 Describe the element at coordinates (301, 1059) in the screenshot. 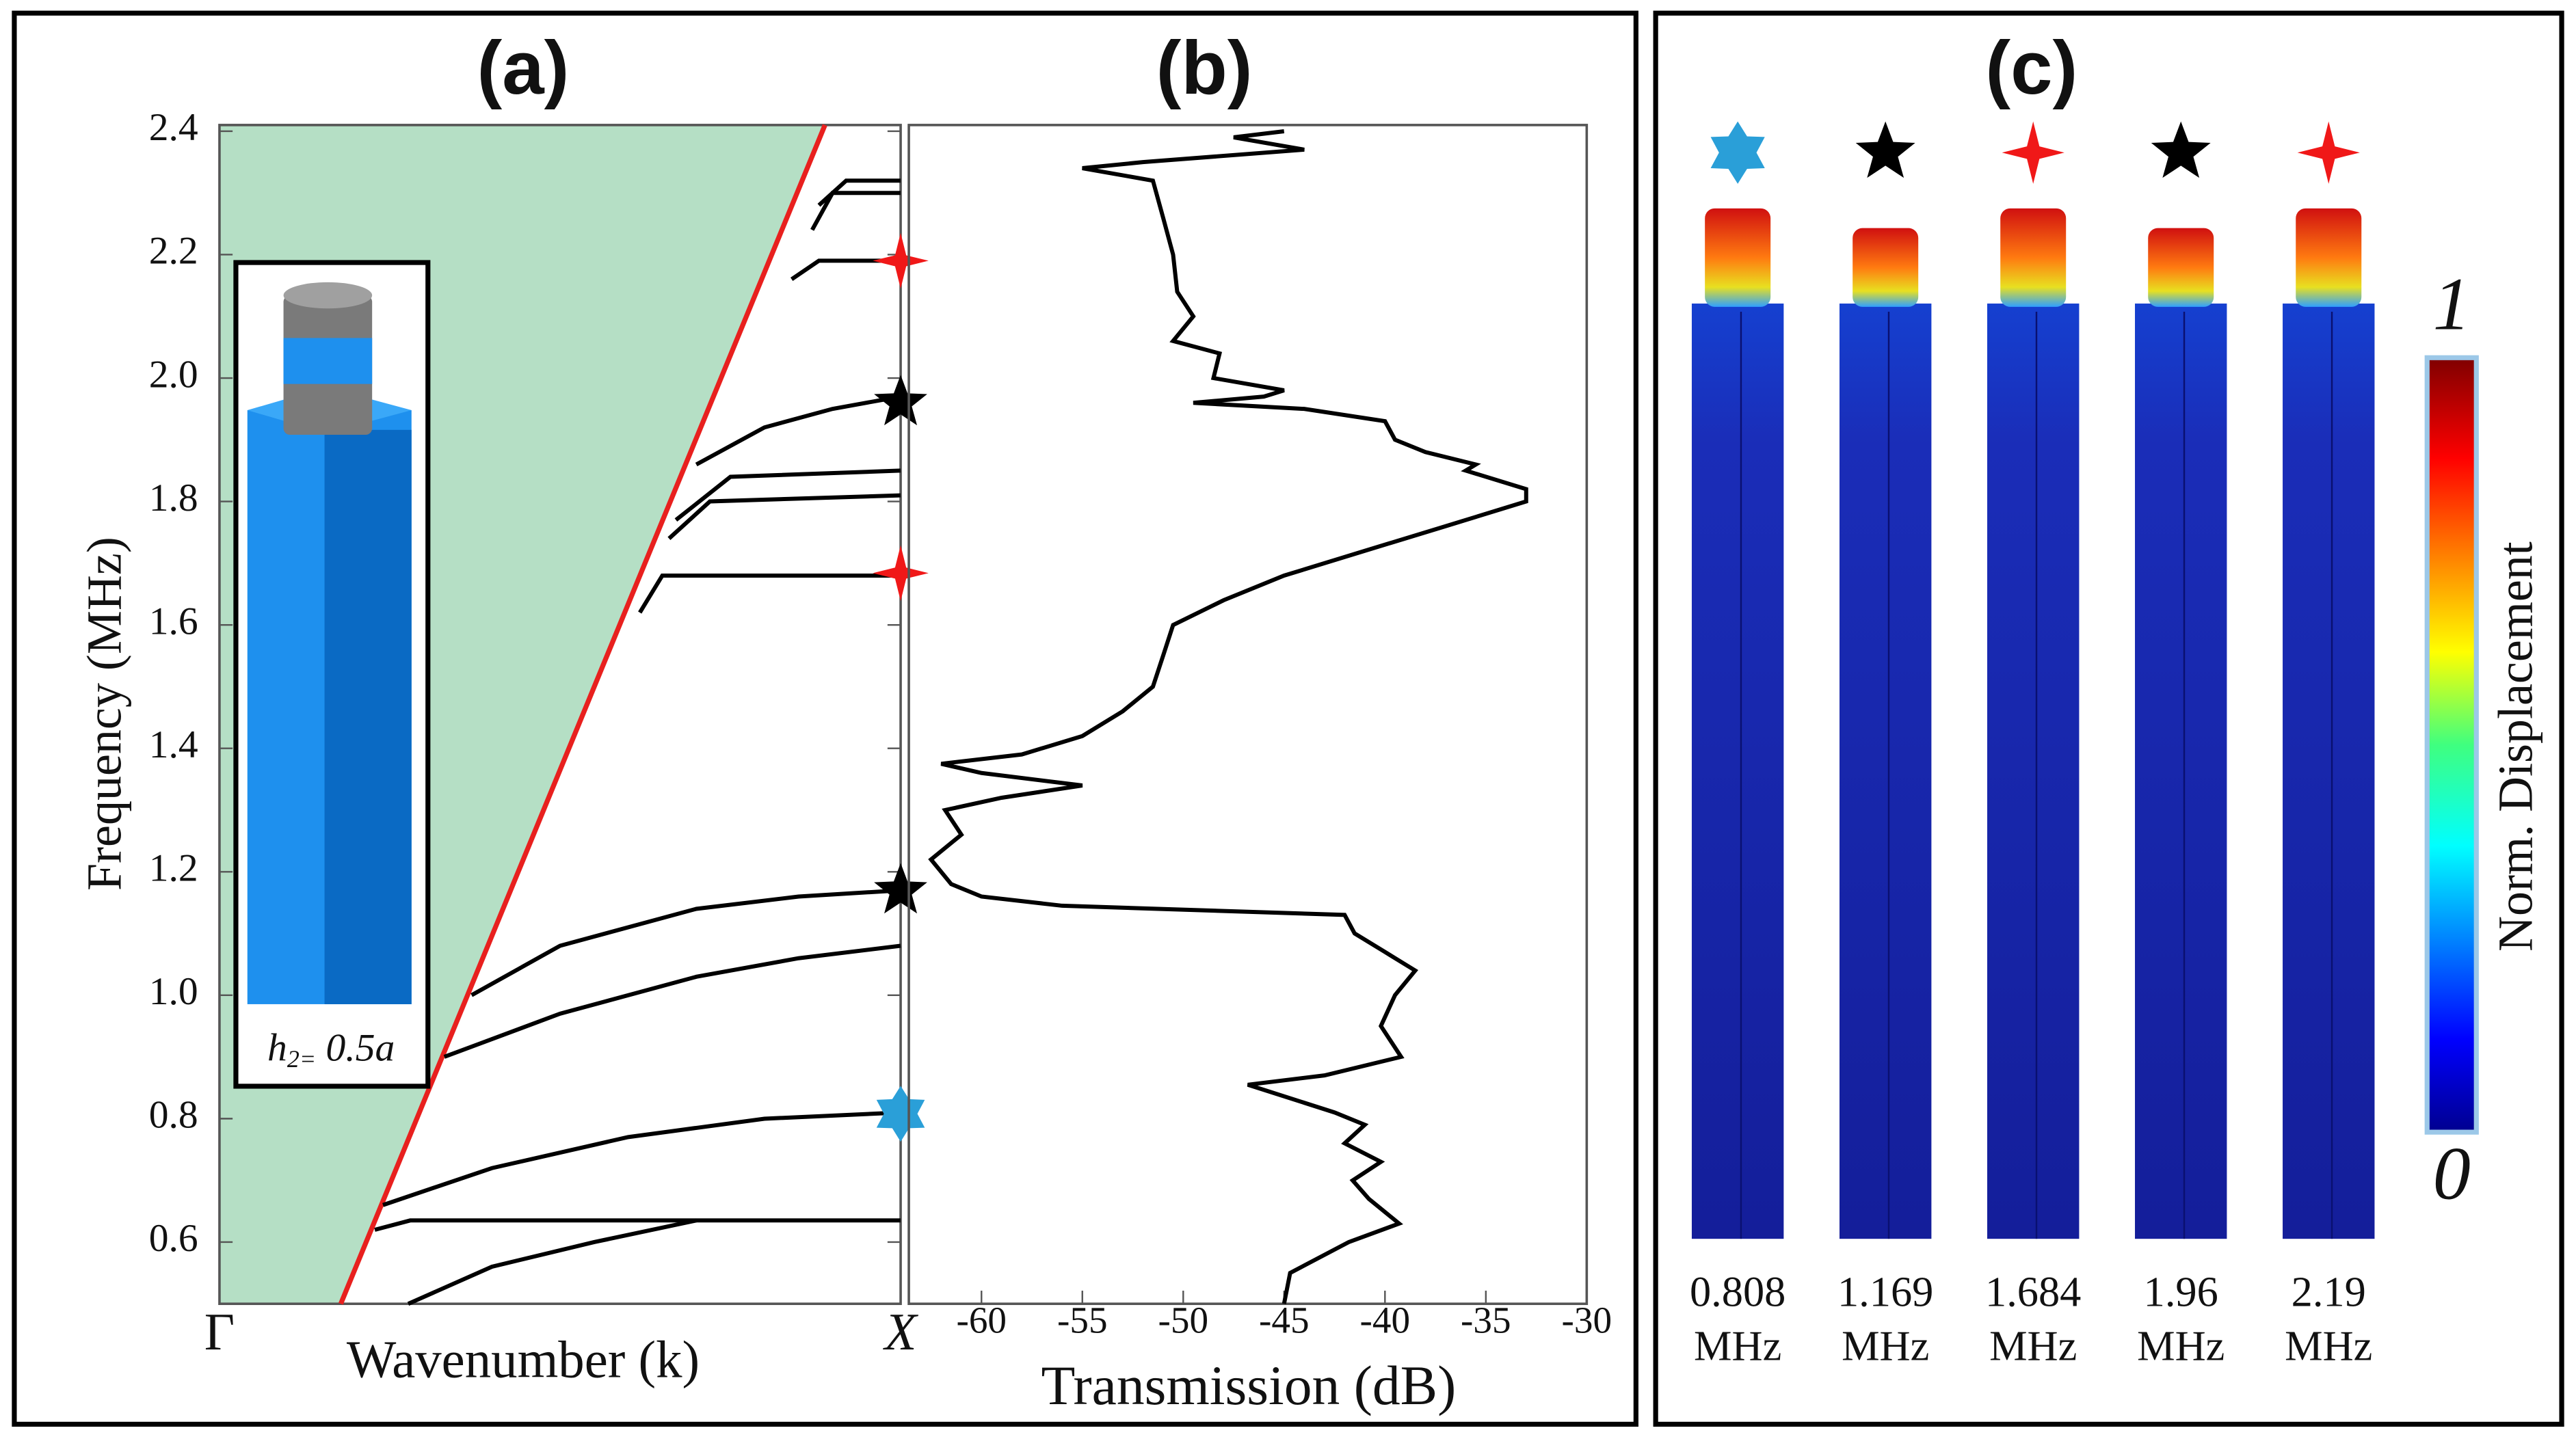

I see `inset-label-part: 2=` at that location.